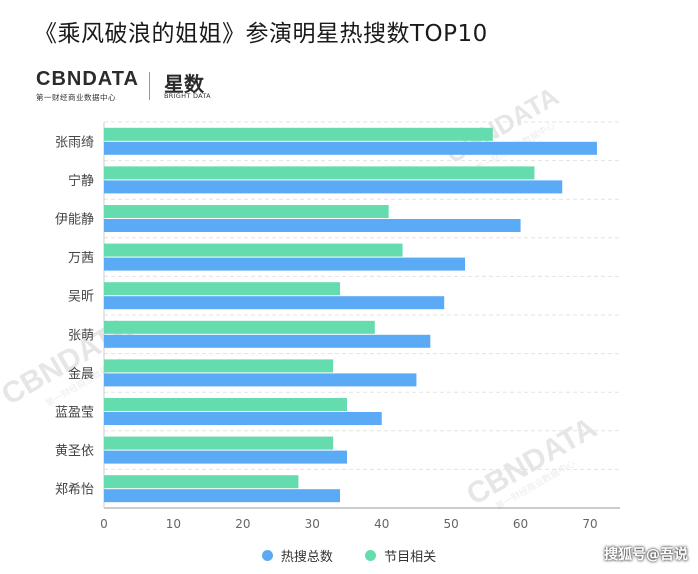  I want to click on x-tick-label: 40, so click(381, 524).